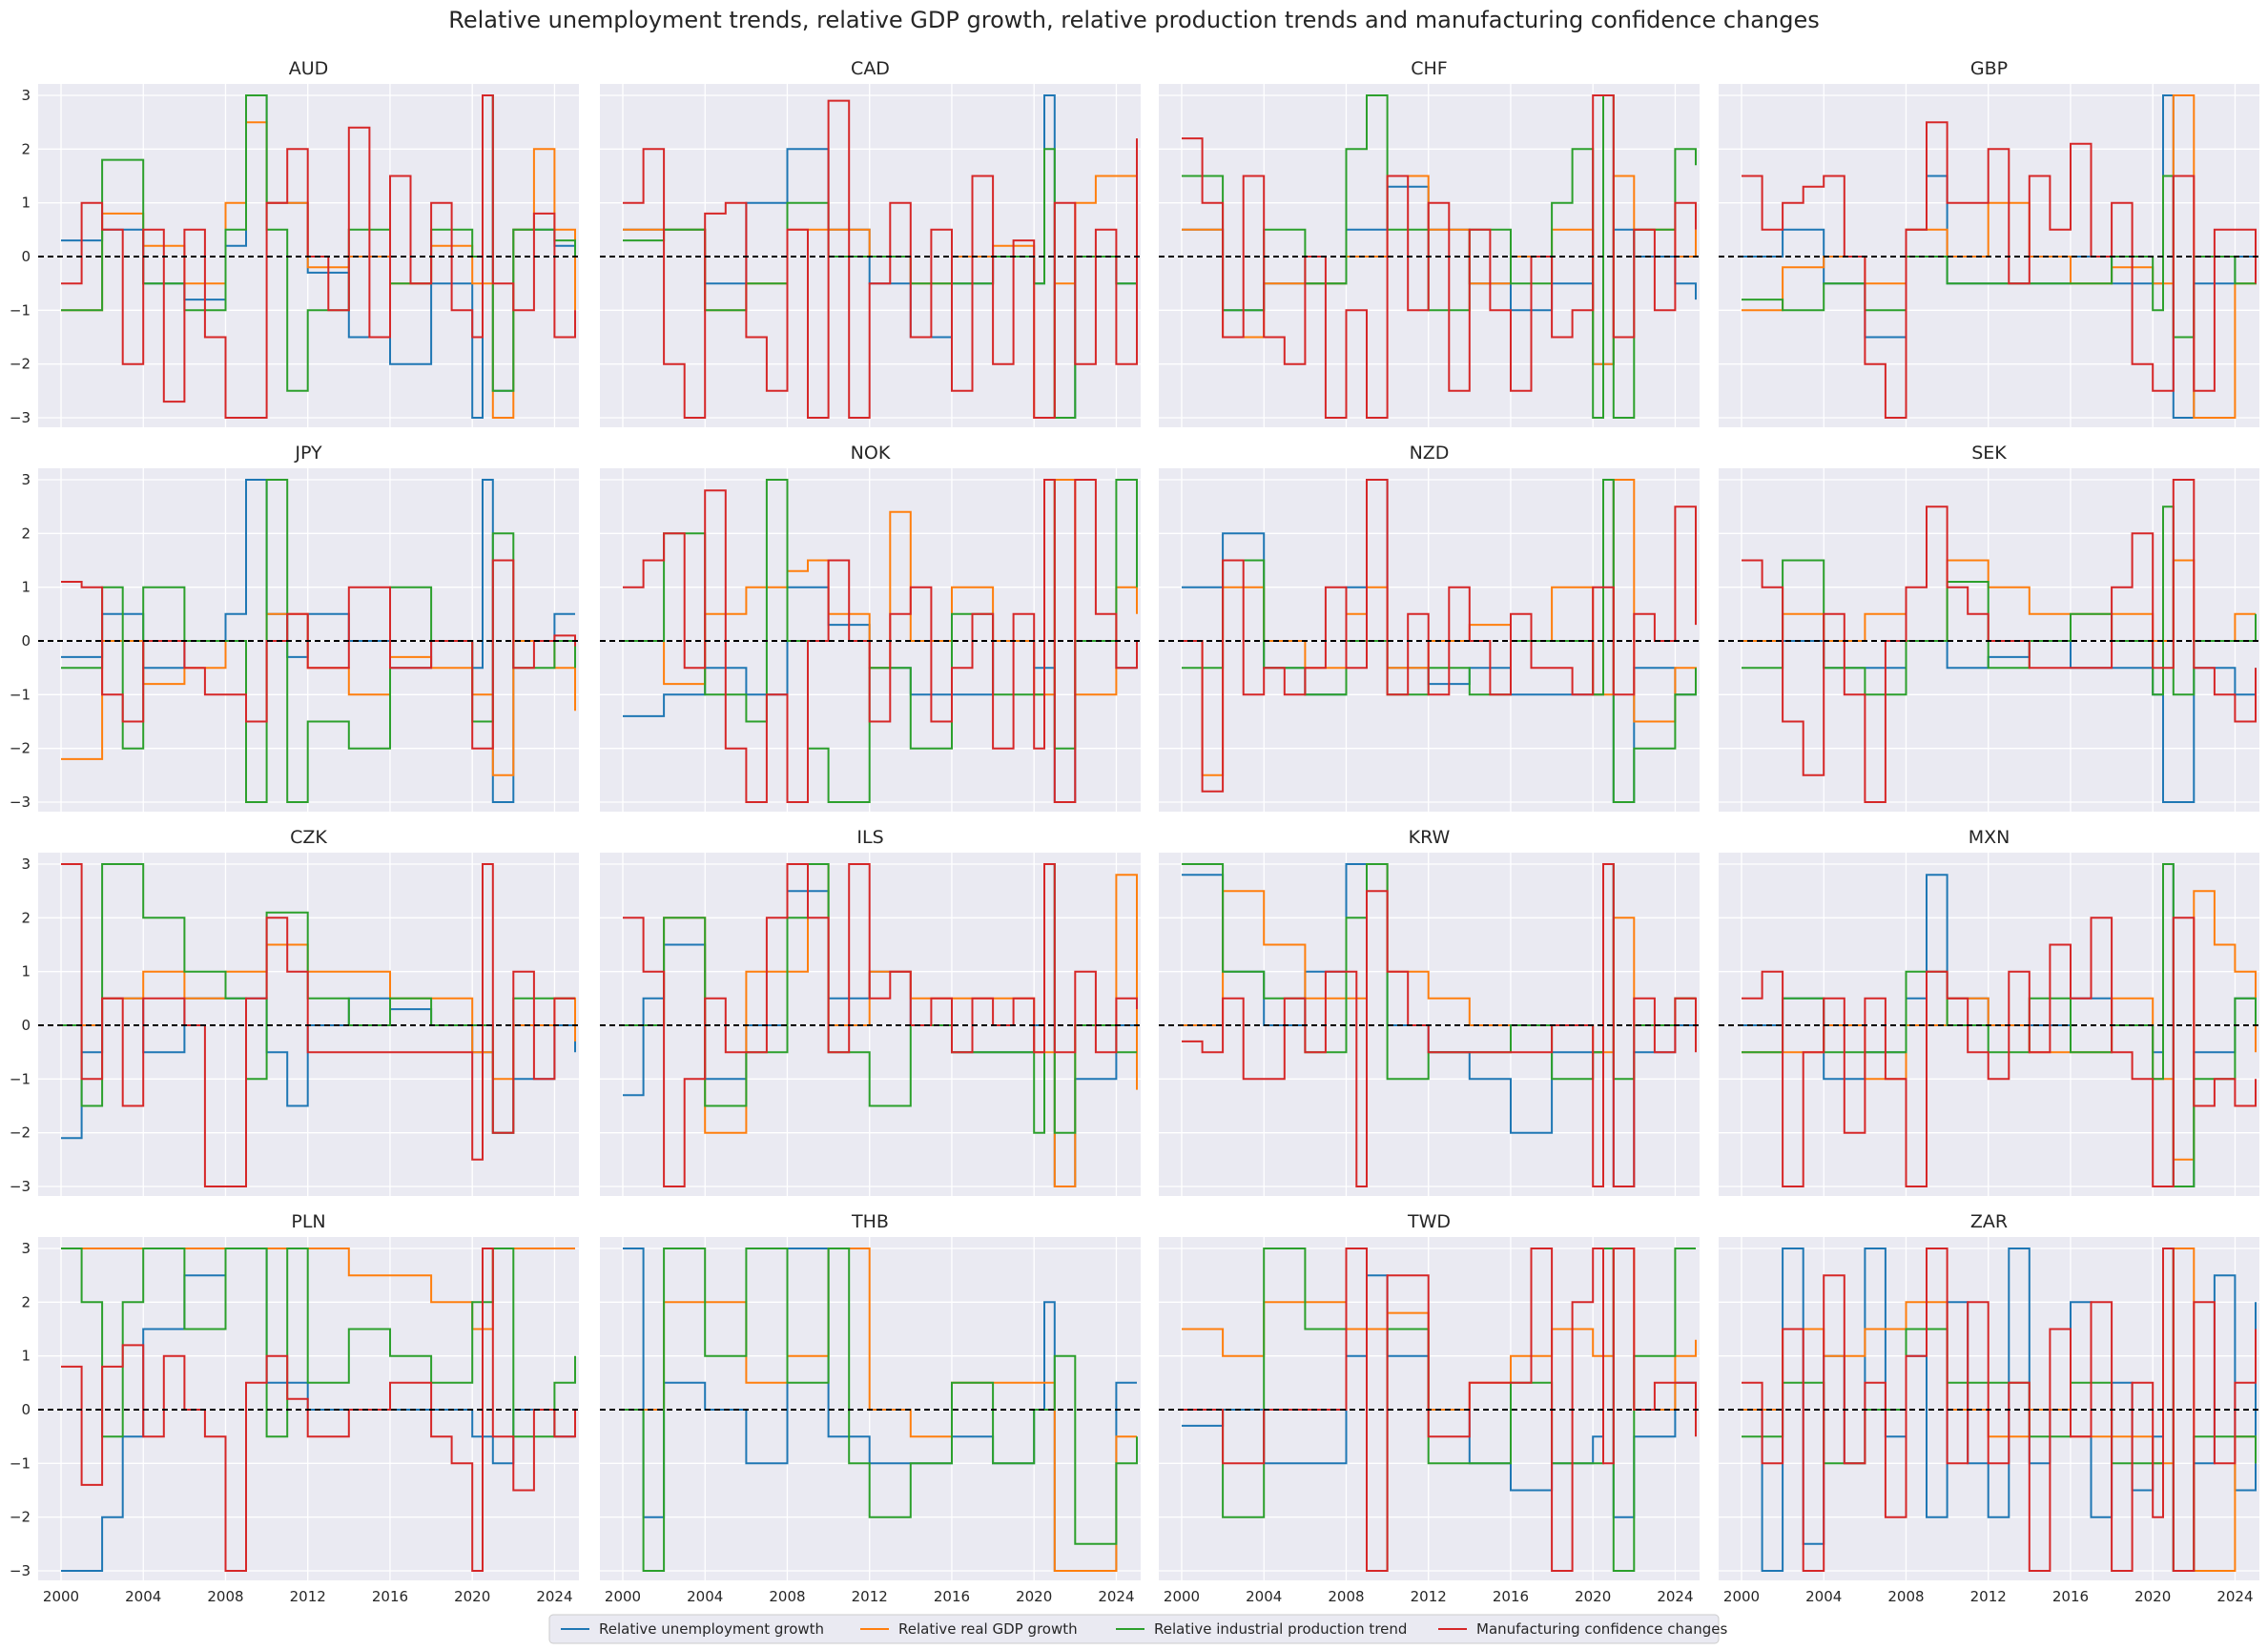 The image size is (2268, 1650). Describe the element at coordinates (1430, 838) in the screenshot. I see `panel-title: KRW` at that location.